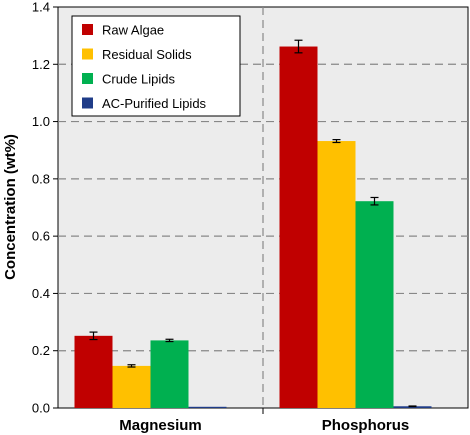 The width and height of the screenshot is (470, 435). Describe the element at coordinates (41, 178) in the screenshot. I see `y-tick-label-4: 0.8` at that location.